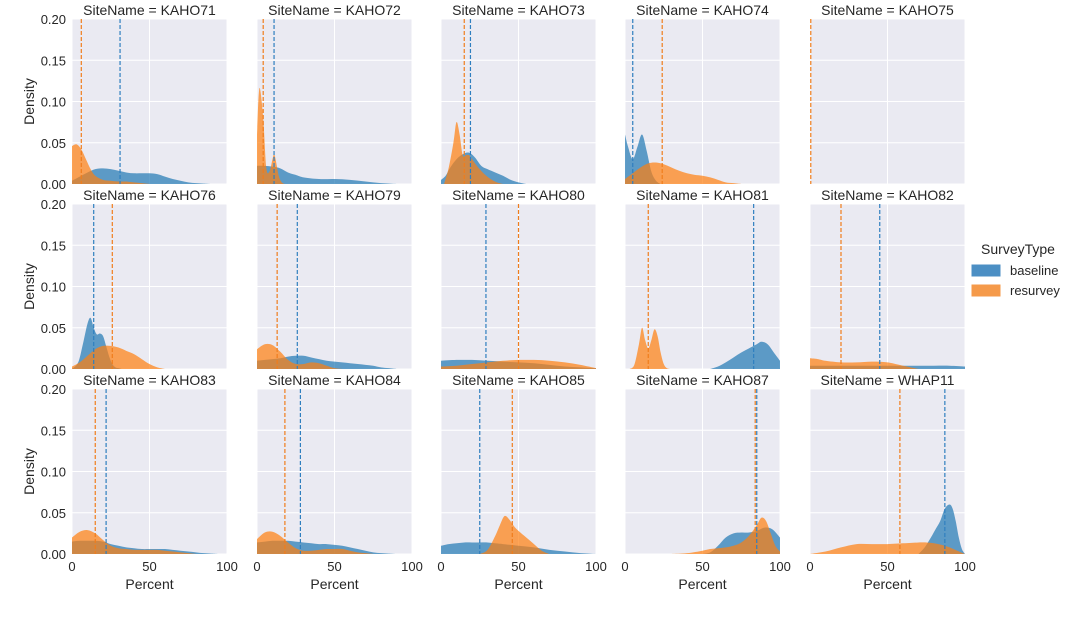  What do you see at coordinates (518, 195) in the screenshot?
I see `panel-title: SiteName = KAHO80` at bounding box center [518, 195].